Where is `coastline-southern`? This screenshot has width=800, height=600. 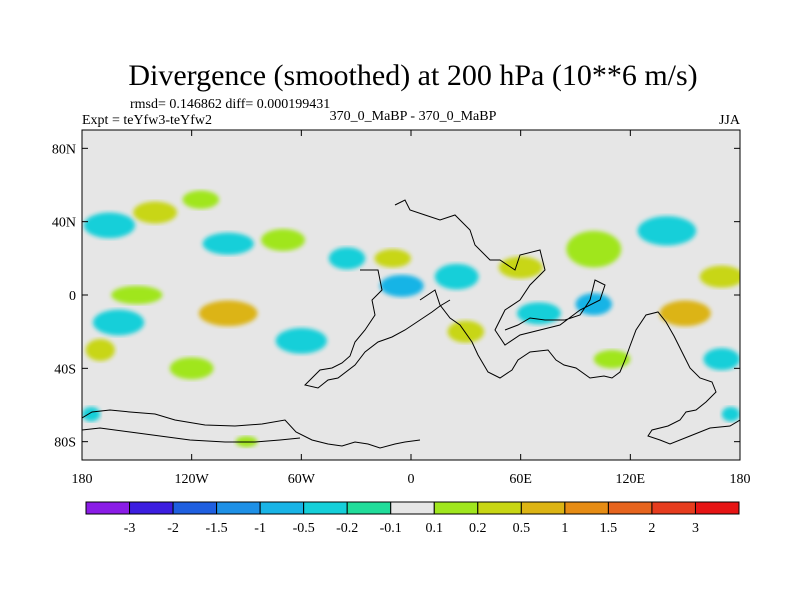
coastline-southern is located at coordinates (579, 367).